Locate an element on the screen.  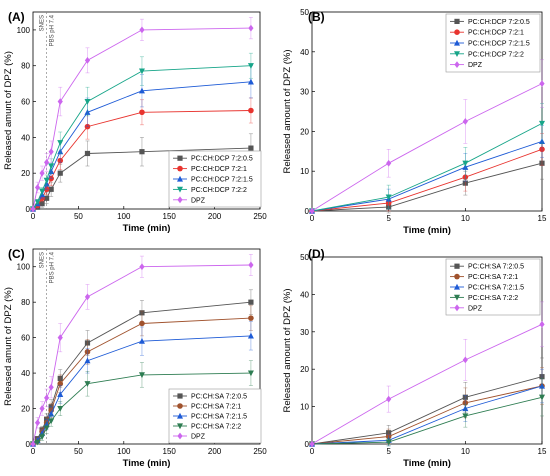
x-tick-label: 0 is located at coordinates (312, 218).